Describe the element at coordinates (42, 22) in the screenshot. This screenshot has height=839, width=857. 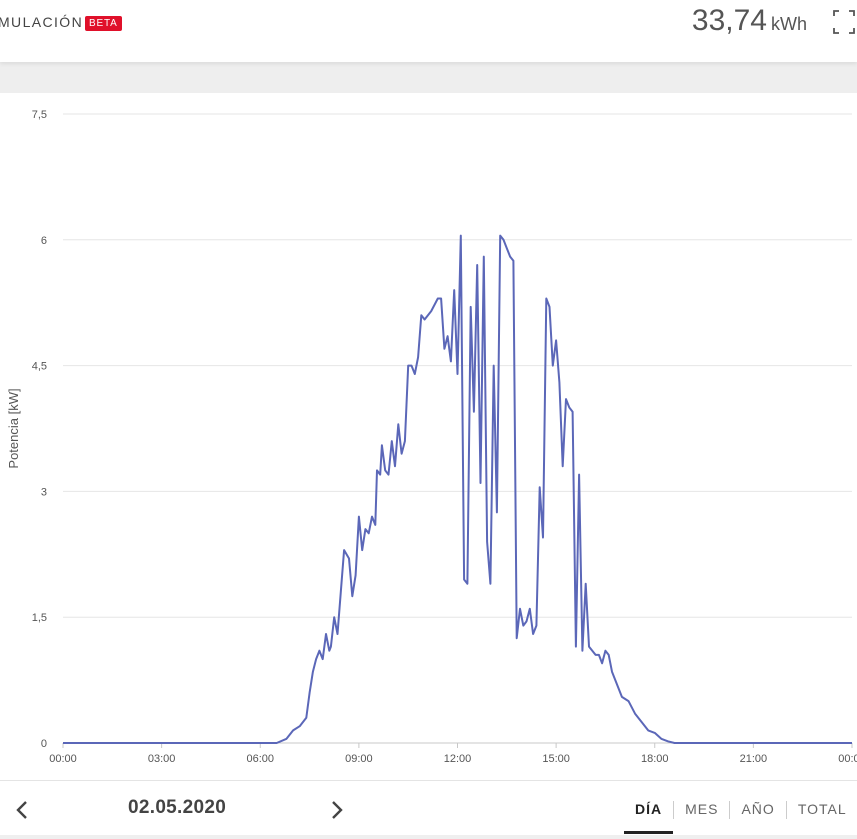
I see `page-title: MULACIÓN` at that location.